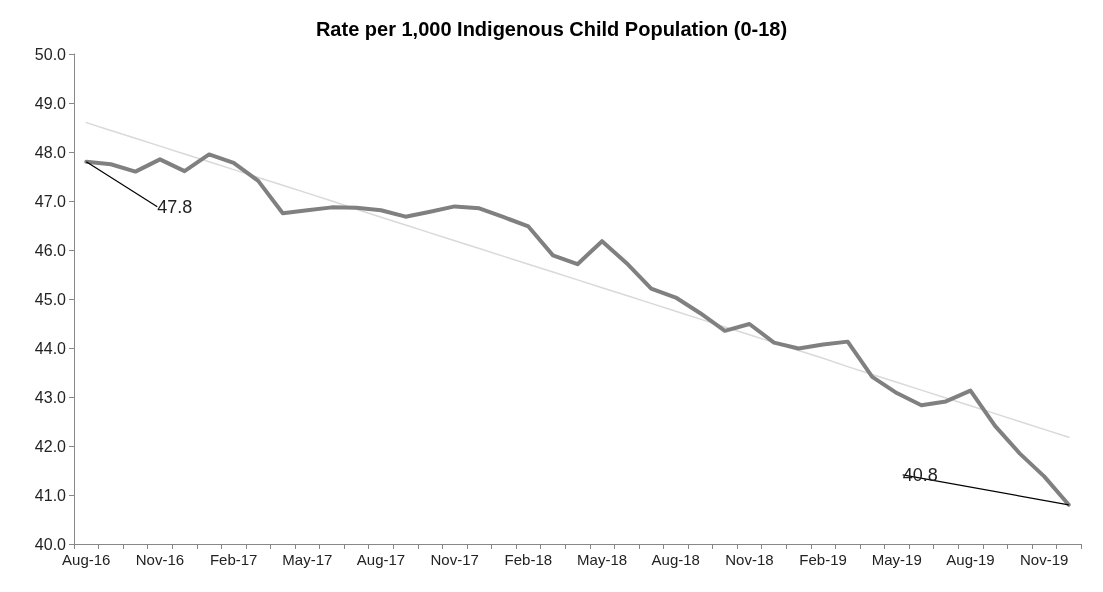 The image size is (1103, 592). What do you see at coordinates (50, 299) in the screenshot?
I see `y-tick-label: 45.0` at bounding box center [50, 299].